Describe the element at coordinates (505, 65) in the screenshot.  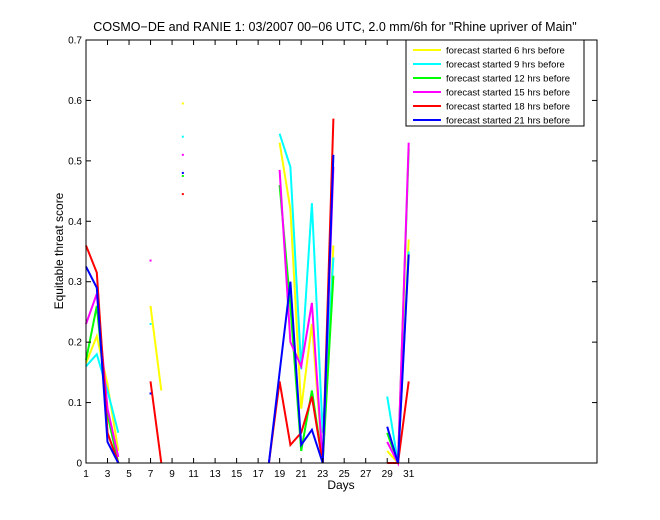
I see `legend-label: forecast started 9 hrs before` at that location.